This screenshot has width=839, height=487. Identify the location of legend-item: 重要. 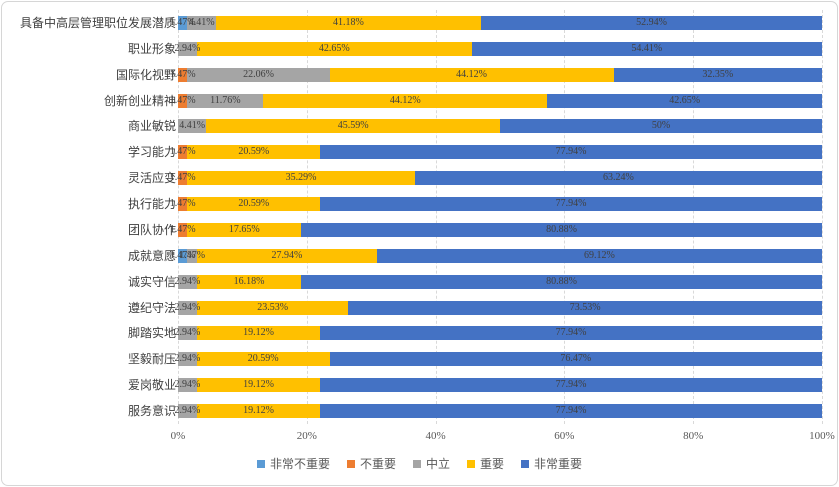
(485, 463).